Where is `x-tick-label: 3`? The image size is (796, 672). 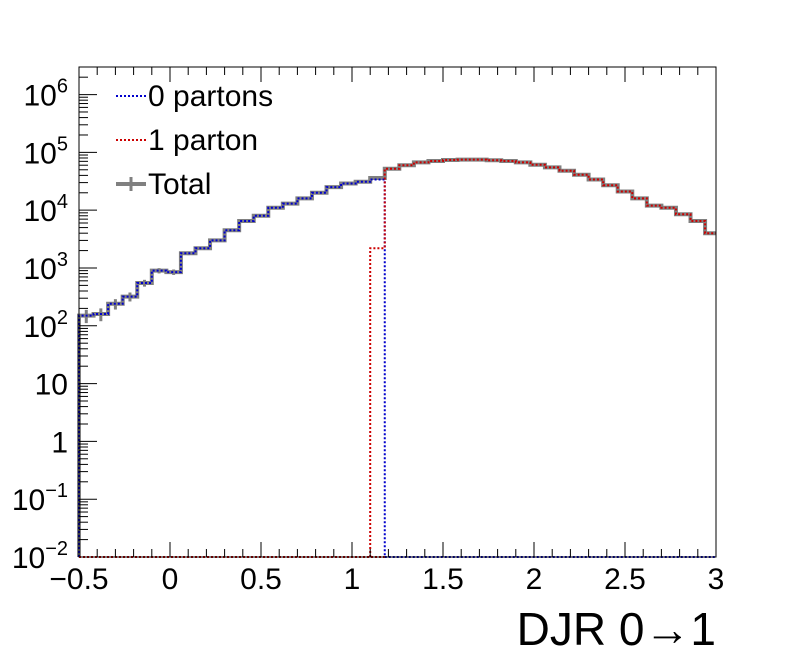 x-tick-label: 3 is located at coordinates (716, 579).